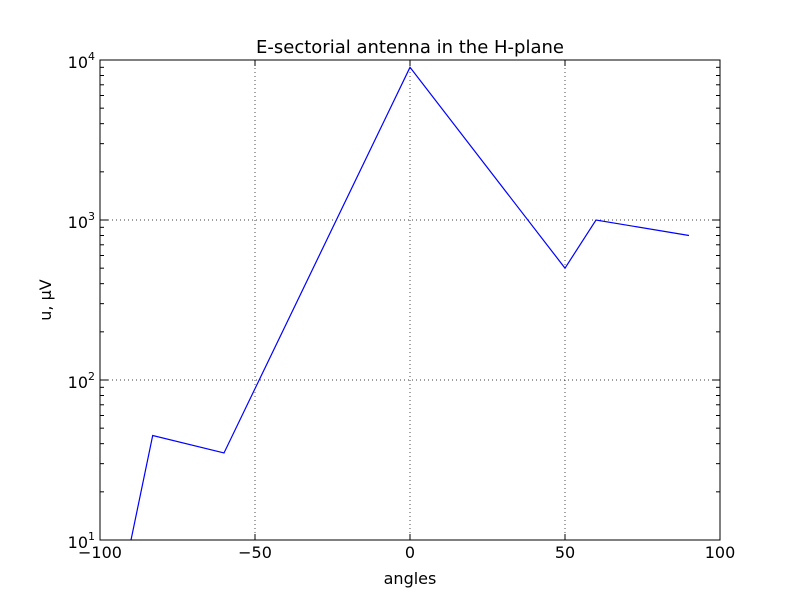 This screenshot has width=800, height=604. I want to click on x-tick-label: 50, so click(565, 552).